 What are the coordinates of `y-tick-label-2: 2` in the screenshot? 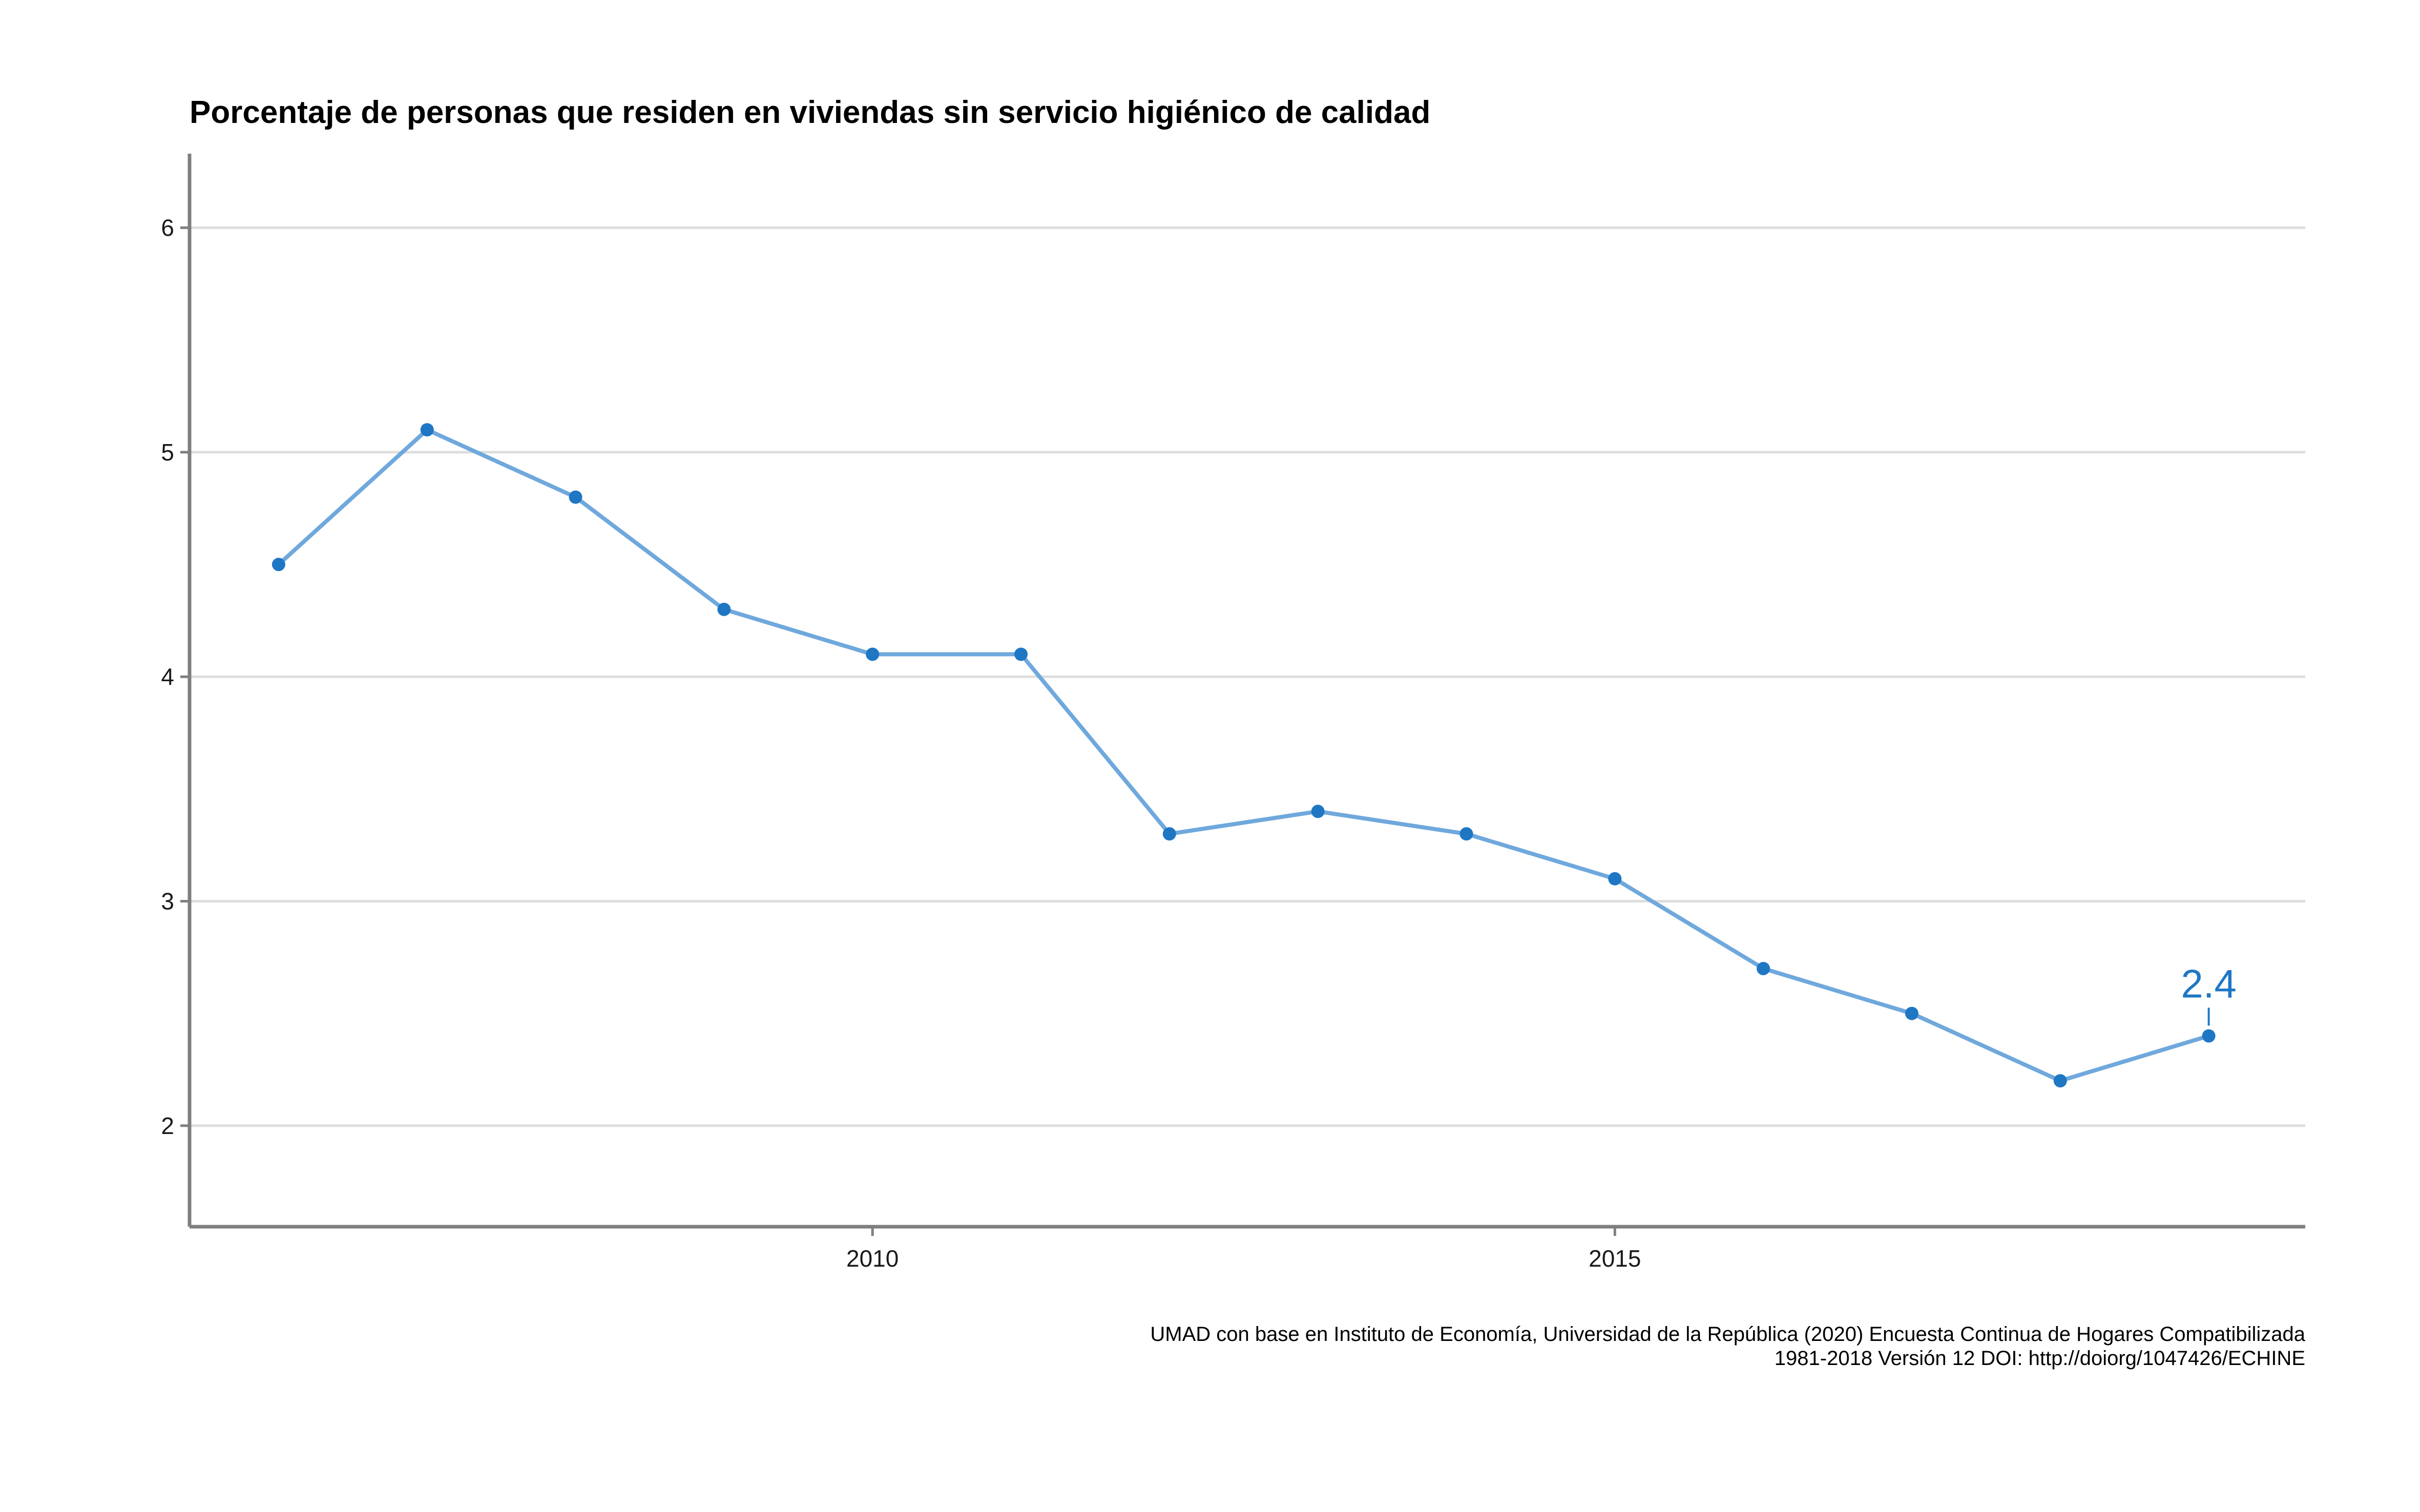 It's located at (167, 1125).